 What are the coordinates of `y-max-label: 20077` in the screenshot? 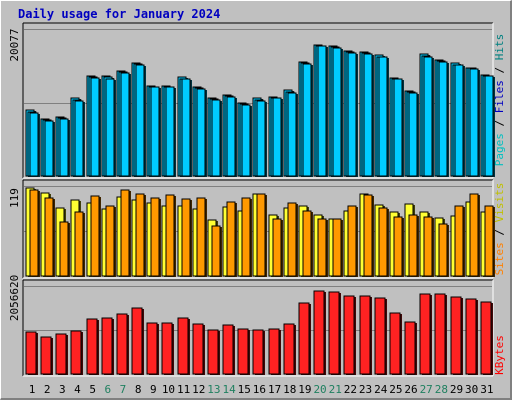 It's located at (14, 44).